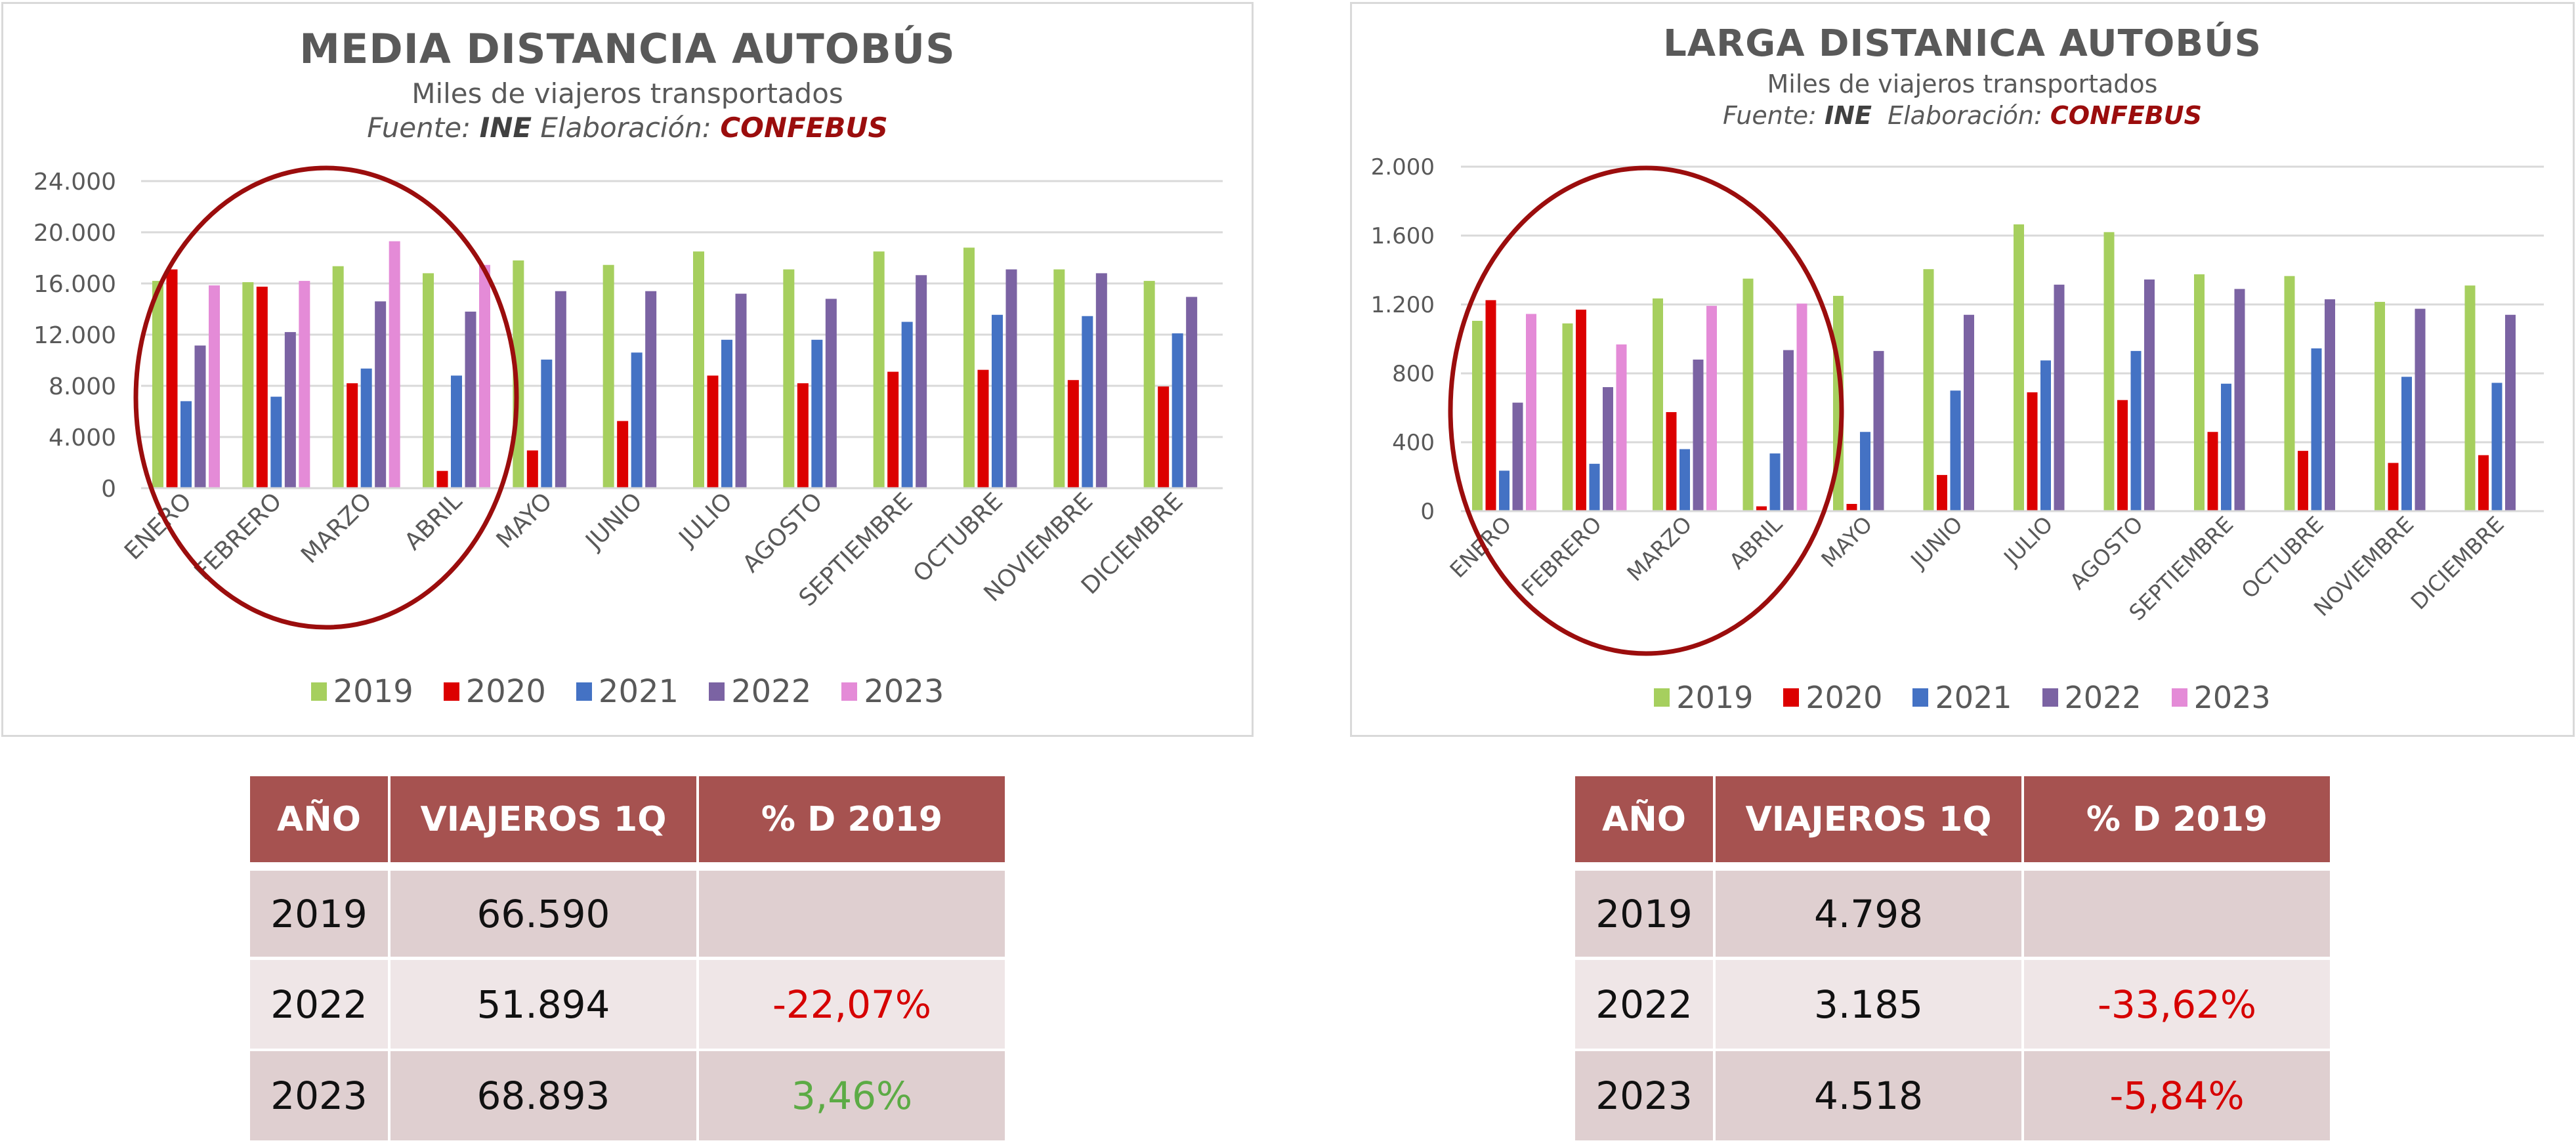 Image resolution: width=2576 pixels, height=1145 pixels. What do you see at coordinates (2199, 392) in the screenshot?
I see `bar-2019-septiembre` at bounding box center [2199, 392].